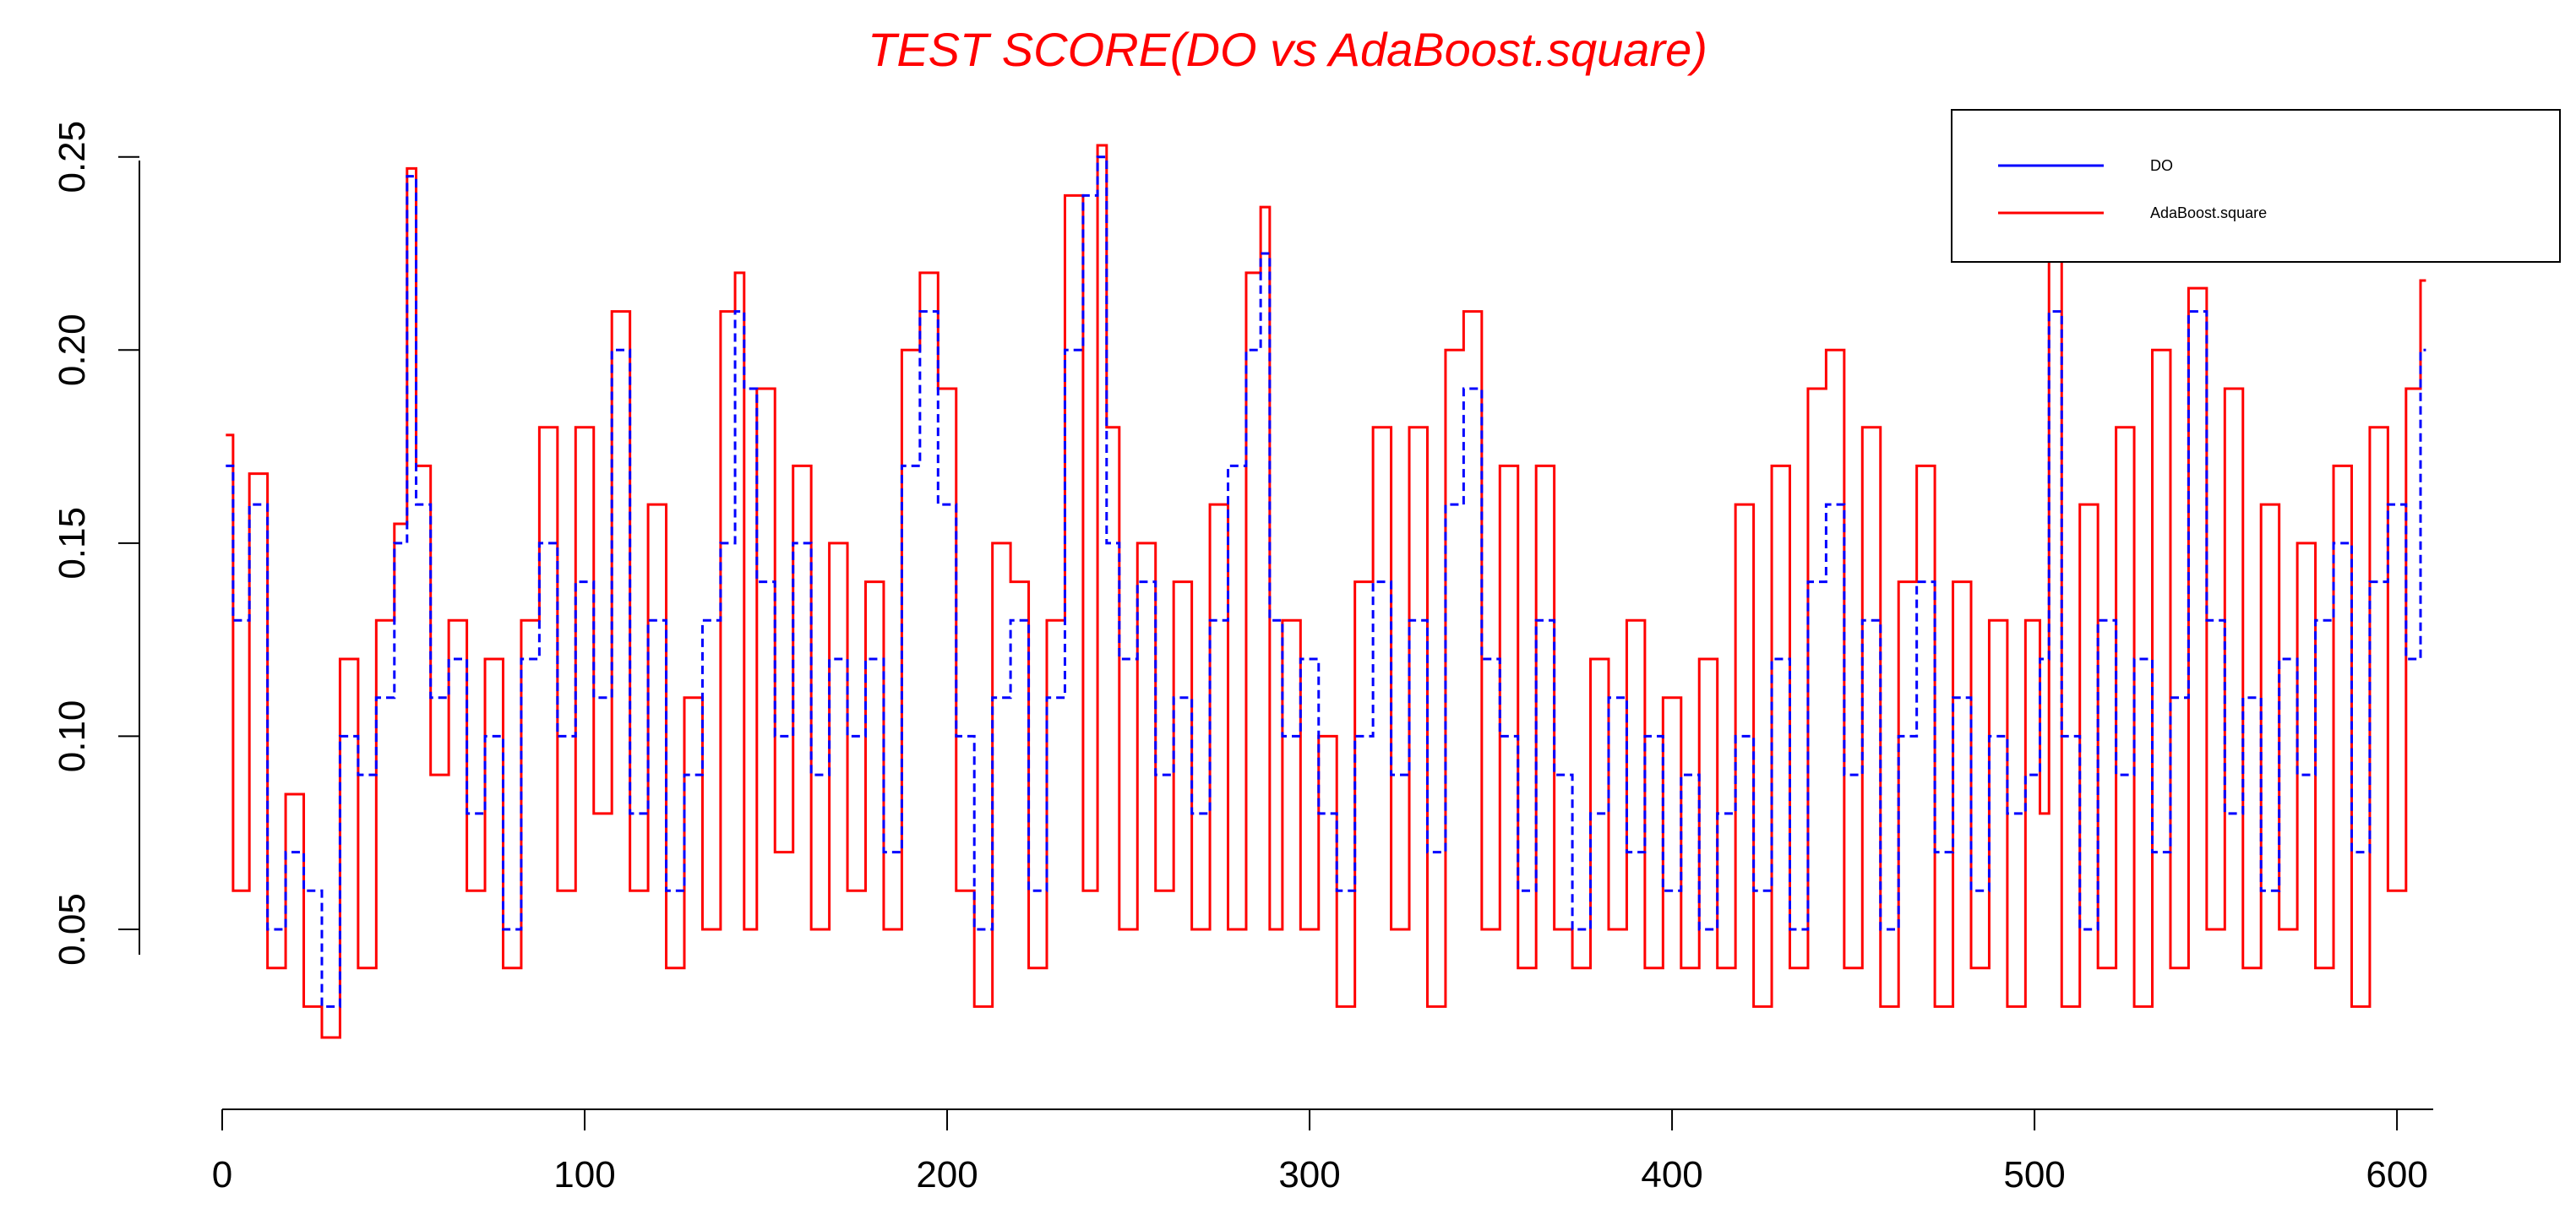  I want to click on y-tick-label: 0.05, so click(72, 929).